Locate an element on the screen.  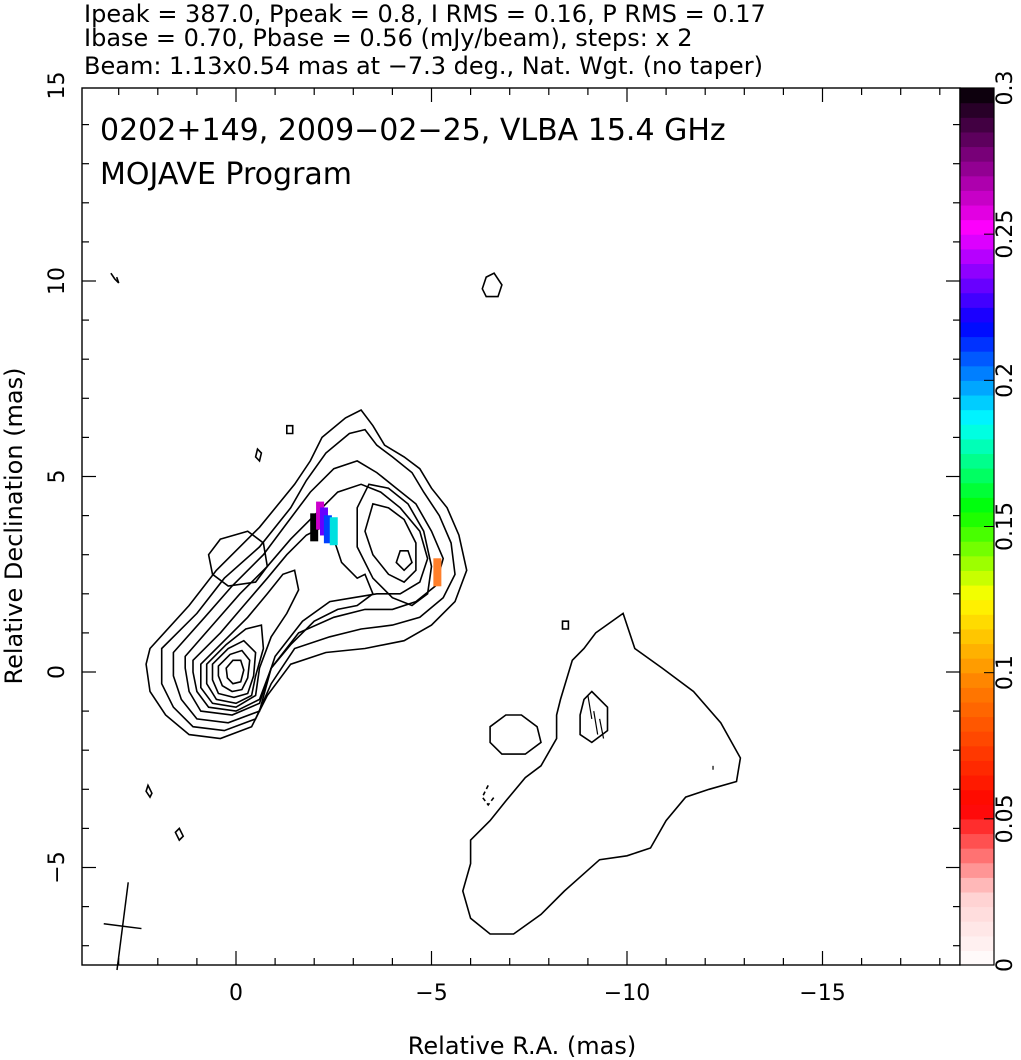
contour-halo is located at coordinates (601, 773).